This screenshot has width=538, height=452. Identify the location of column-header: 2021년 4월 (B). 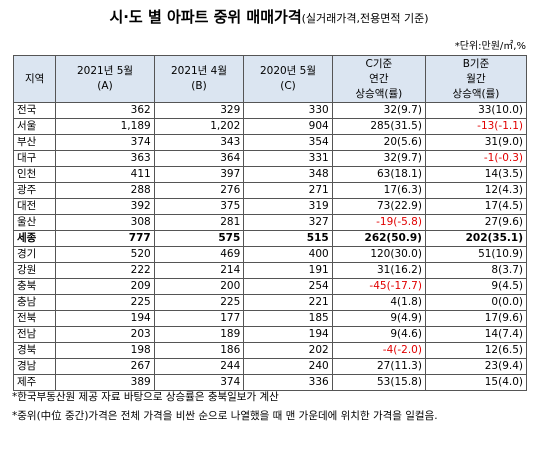
(199, 79).